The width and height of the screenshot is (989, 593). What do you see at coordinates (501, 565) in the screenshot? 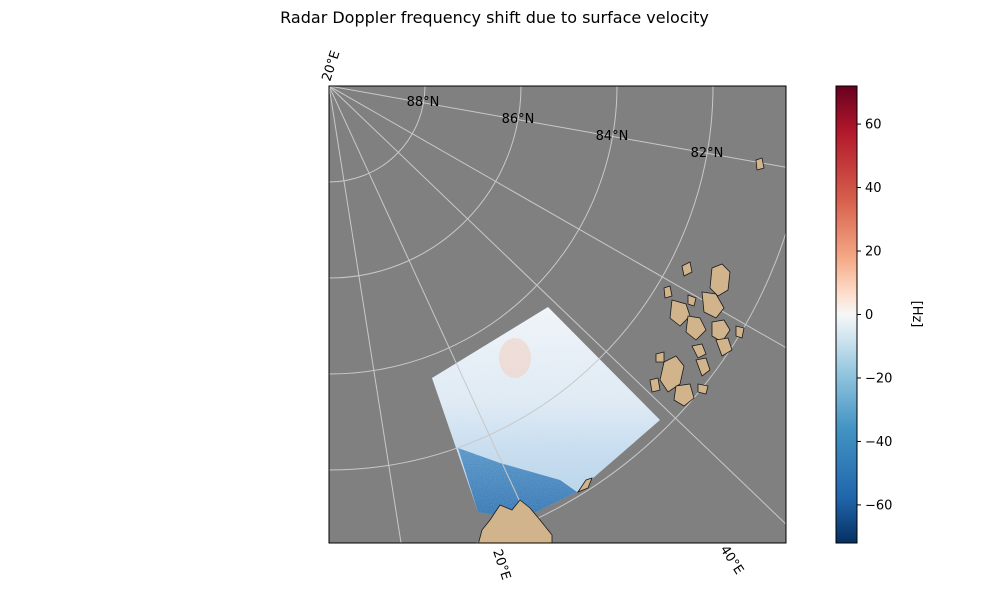
I see `lon-label-20e-bottom: 20°E` at bounding box center [501, 565].